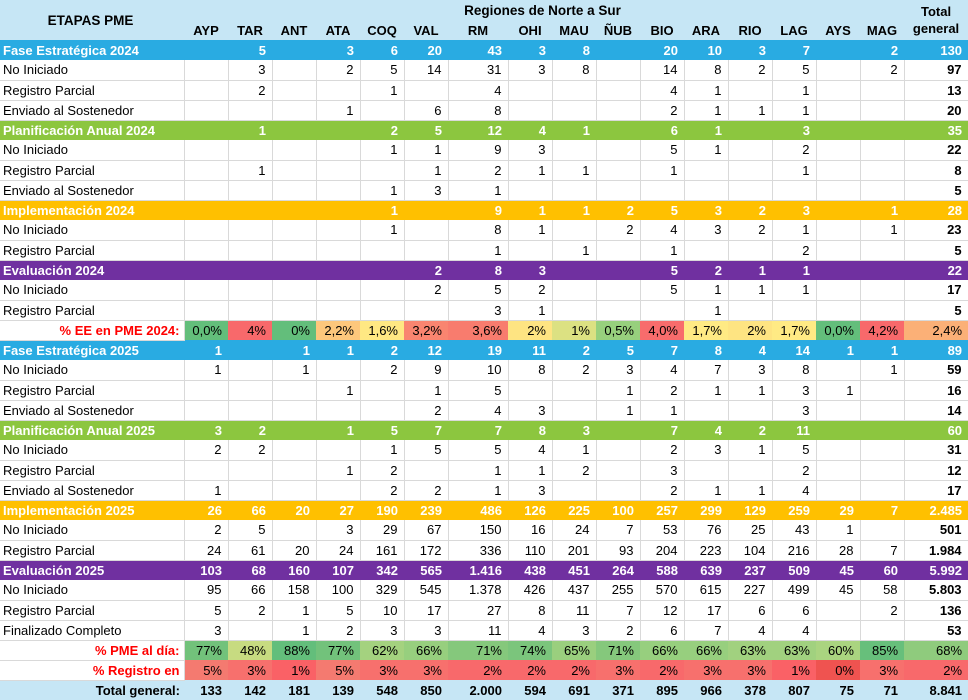 This screenshot has width=968, height=700. Describe the element at coordinates (936, 450) in the screenshot. I see `cell-total: 31` at that location.